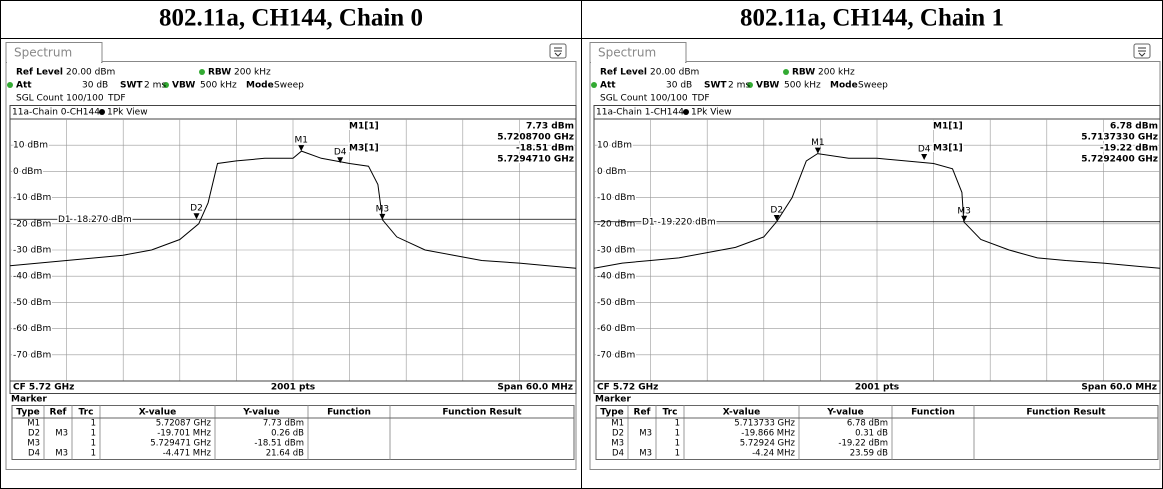  What do you see at coordinates (1129, 149) in the screenshot?
I see `marker-readout: -19.22 dBm` at bounding box center [1129, 149].